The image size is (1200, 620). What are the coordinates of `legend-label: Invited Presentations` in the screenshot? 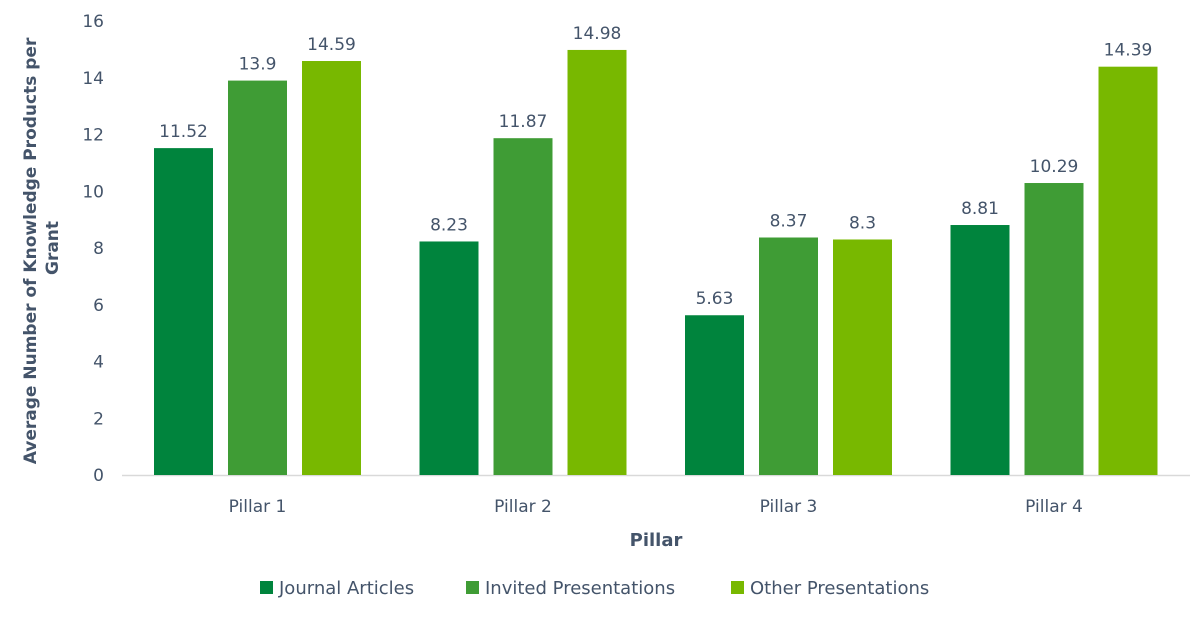 It's located at (580, 588).